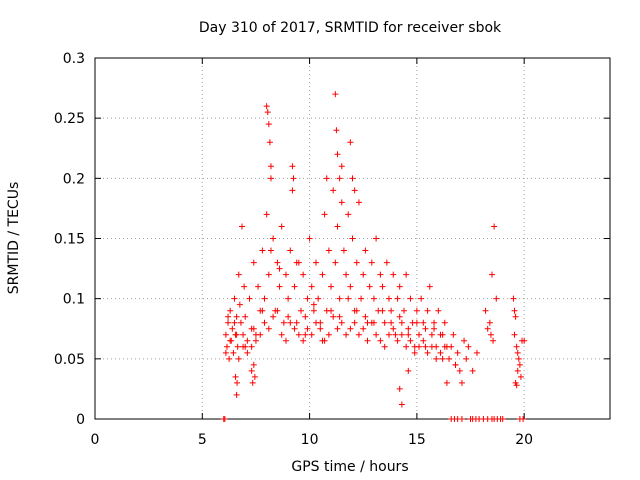  Describe the element at coordinates (74, 179) in the screenshot. I see `y-tick-label: 0.2` at that location.